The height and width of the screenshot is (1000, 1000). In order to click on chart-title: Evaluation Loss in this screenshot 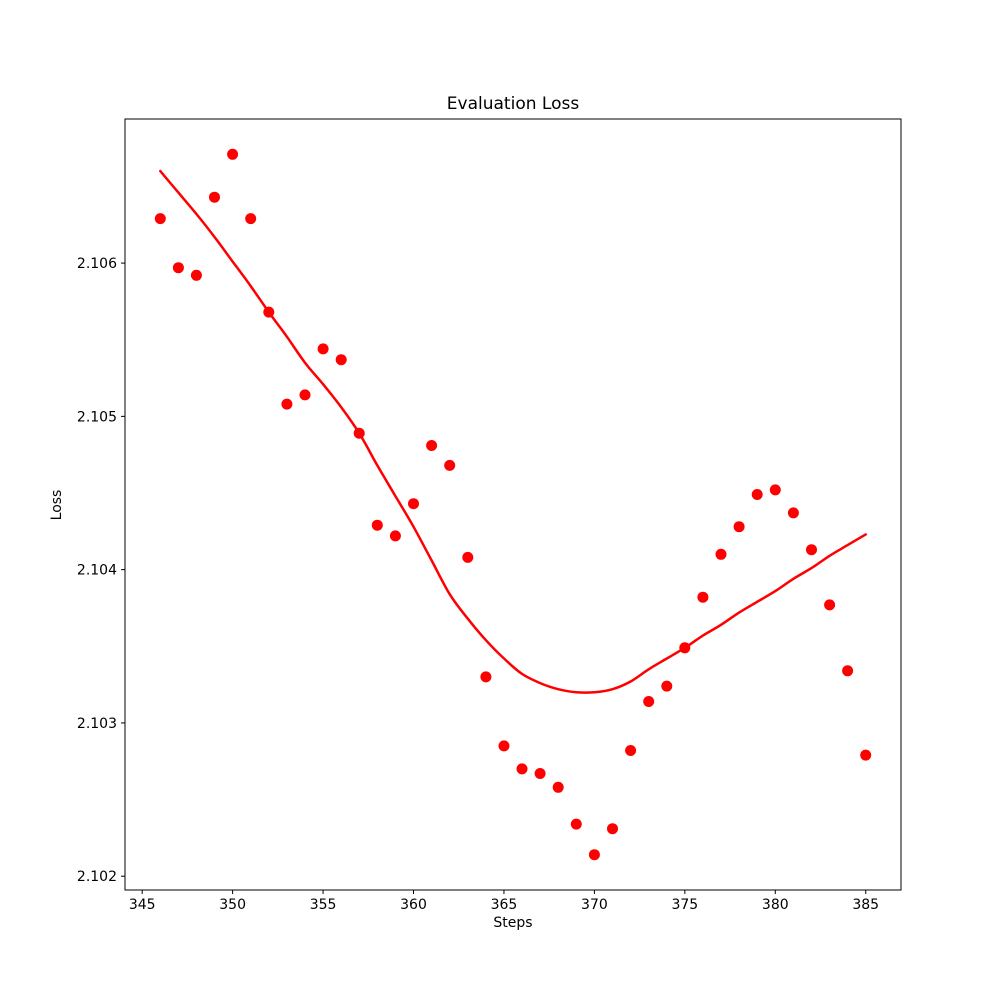, I will do `click(513, 104)`.